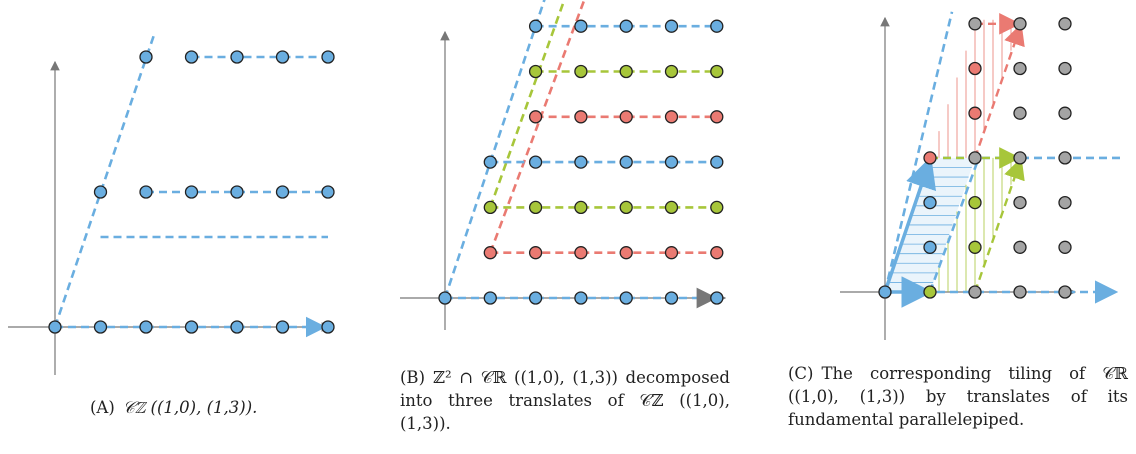 This screenshot has height=454, width=1136. I want to click on caption-a: (A) 𝒞ℤ ((1,0), (1,3))., so click(220, 407).